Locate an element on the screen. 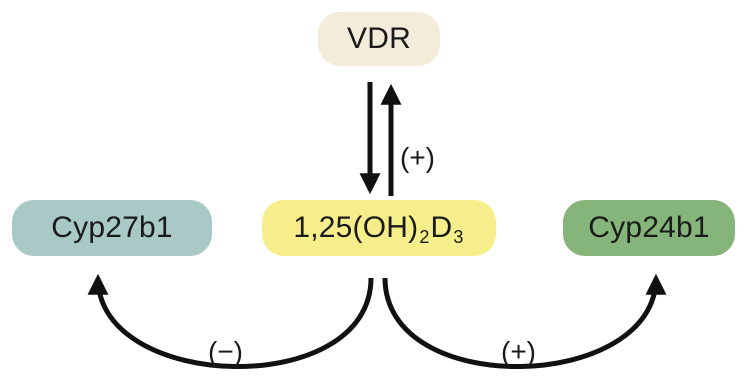 Image resolution: width=747 pixels, height=387 pixels. arrow-center-to-cyp24b1 is located at coordinates (524, 321).